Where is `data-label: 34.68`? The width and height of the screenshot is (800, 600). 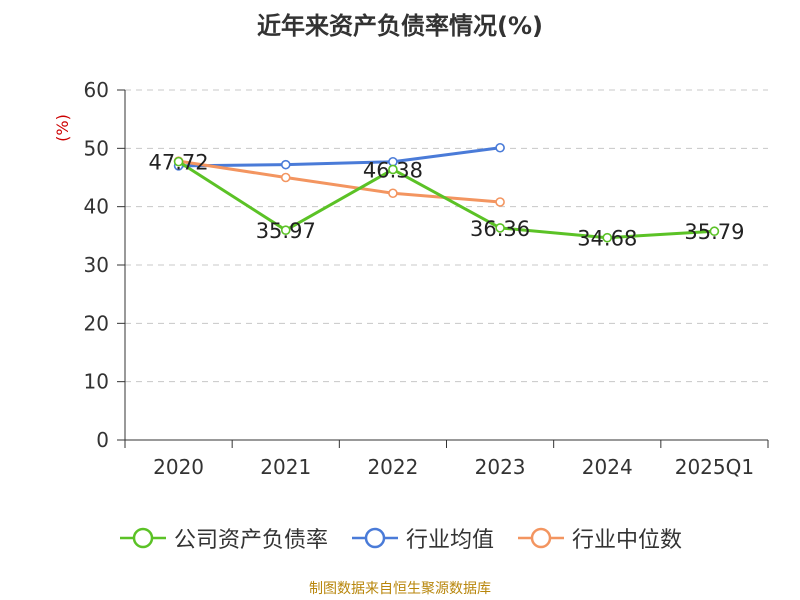 data-label: 34.68 is located at coordinates (607, 239).